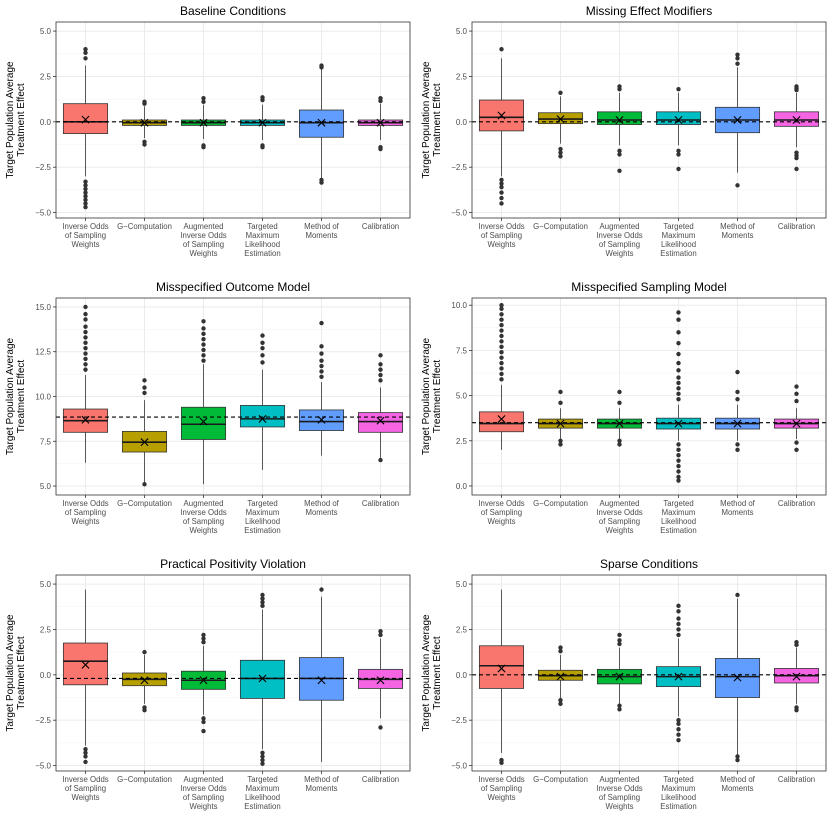 The width and height of the screenshot is (830, 830). Describe the element at coordinates (43, 766) in the screenshot. I see `y-tick-label: −5.0` at that location.